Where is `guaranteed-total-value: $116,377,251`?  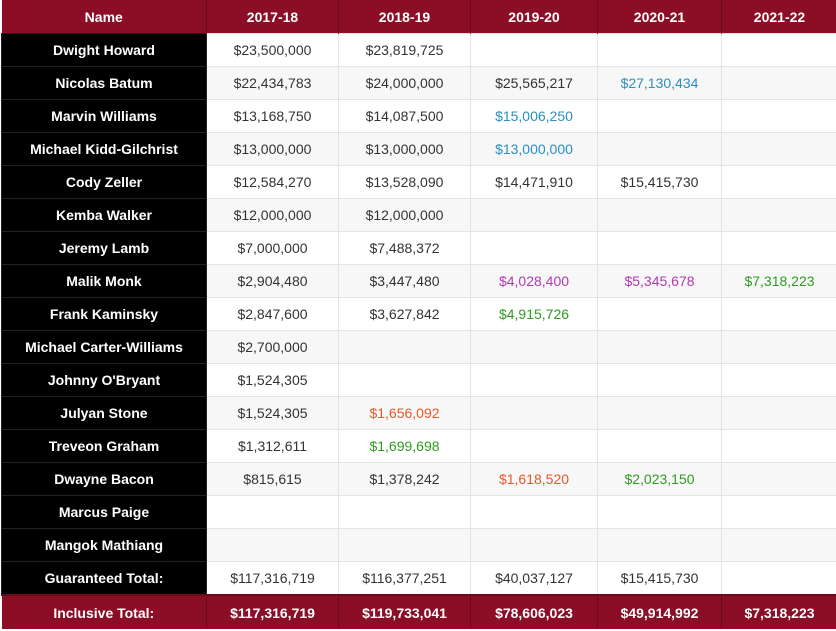
guaranteed-total-value: $116,377,251 is located at coordinates (404, 578).